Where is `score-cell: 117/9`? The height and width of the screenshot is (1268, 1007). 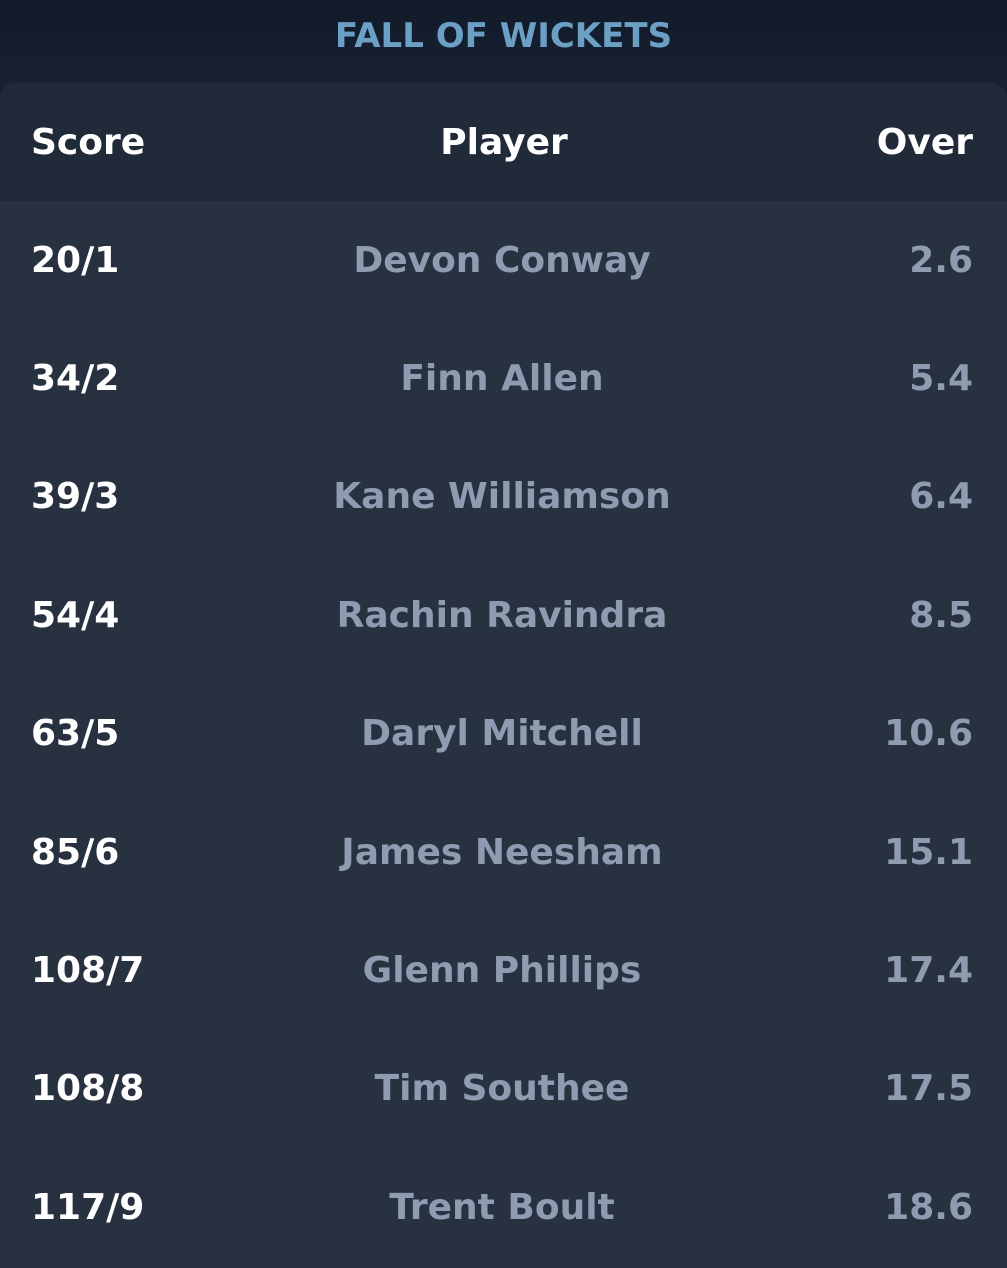 score-cell: 117/9 is located at coordinates (88, 1207).